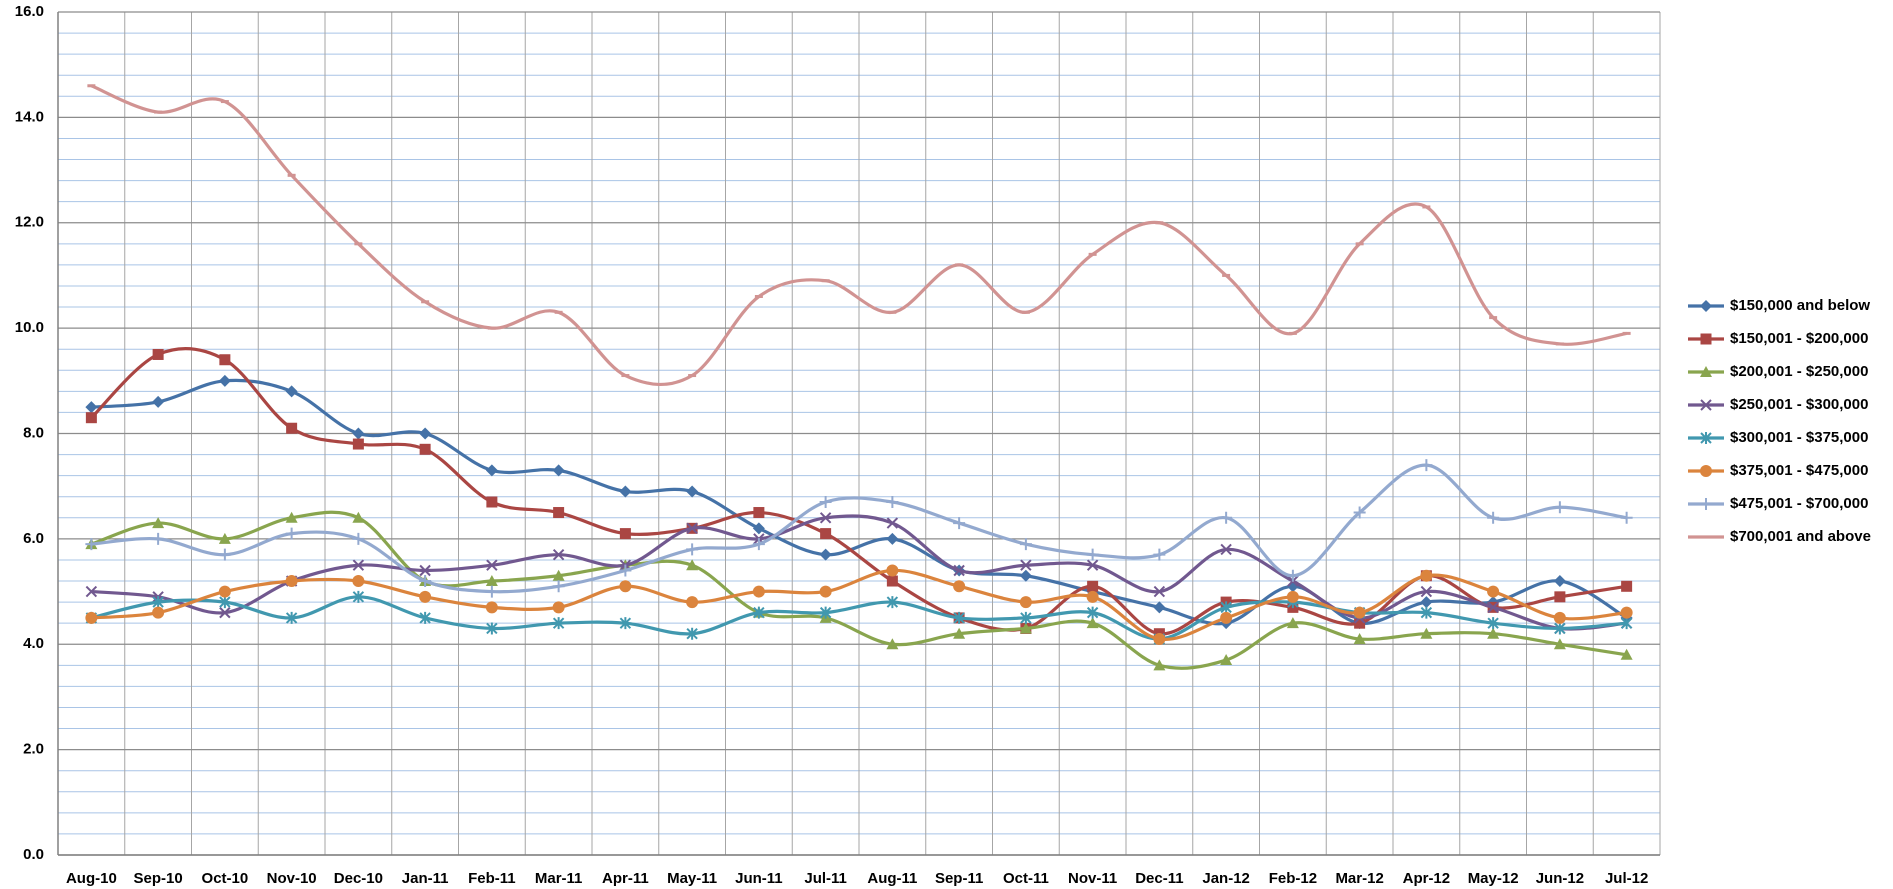  What do you see at coordinates (1560, 878) in the screenshot?
I see `x-tick-label: Jun-12` at bounding box center [1560, 878].